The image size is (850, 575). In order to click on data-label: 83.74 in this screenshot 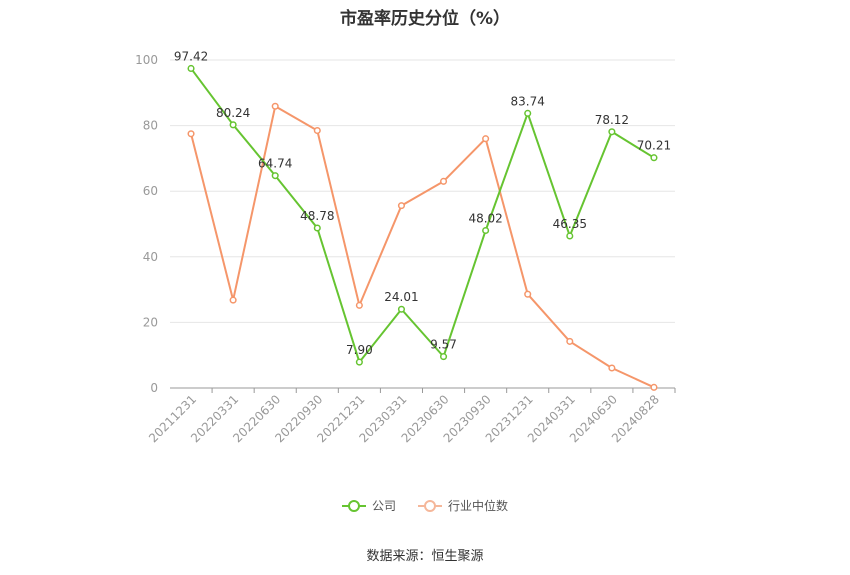, I will do `click(528, 101)`.